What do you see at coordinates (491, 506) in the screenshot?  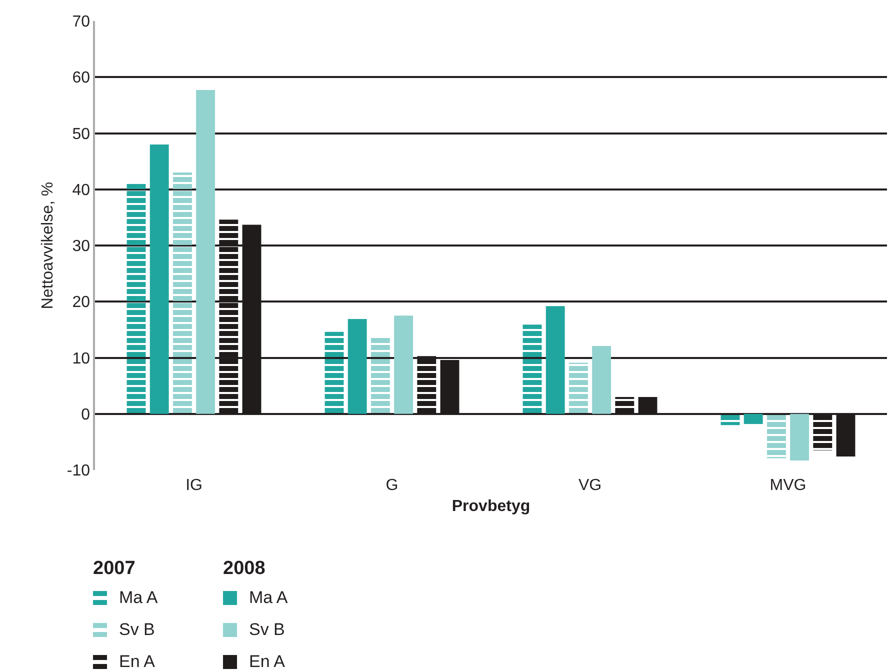 I see `x-axis-title: Provbetyg` at bounding box center [491, 506].